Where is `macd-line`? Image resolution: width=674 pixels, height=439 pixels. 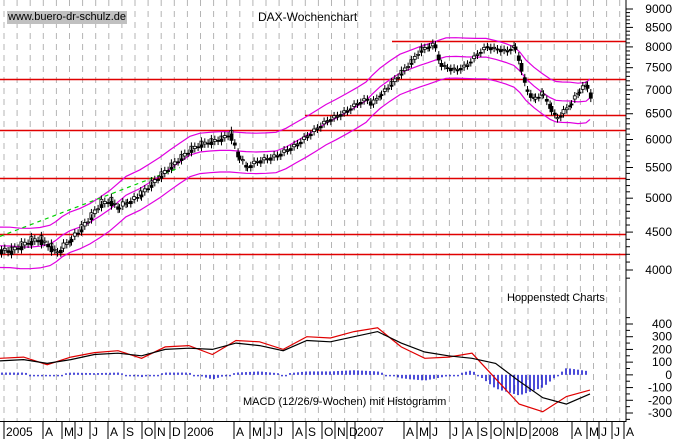 macd-line is located at coordinates (295, 367).